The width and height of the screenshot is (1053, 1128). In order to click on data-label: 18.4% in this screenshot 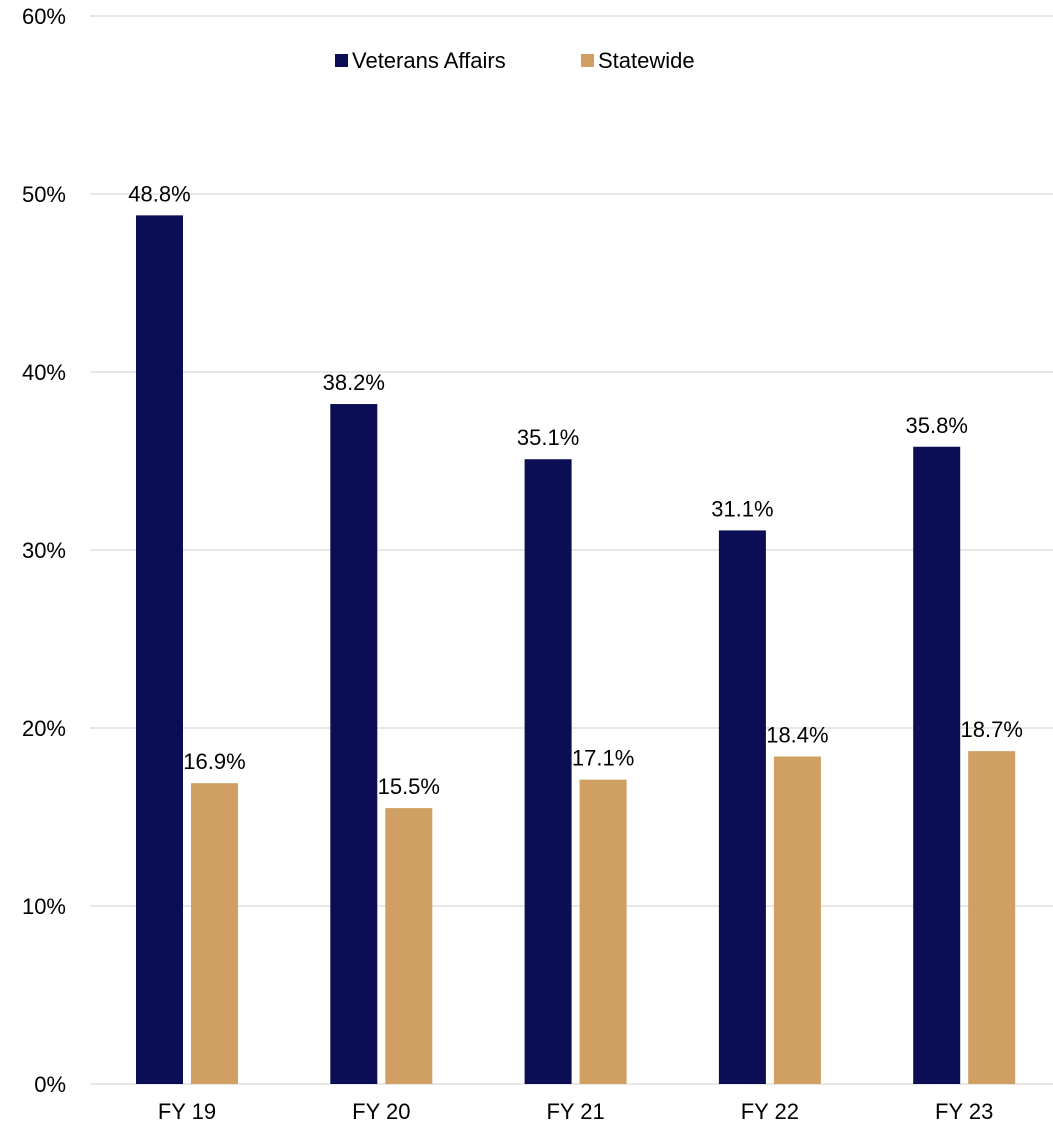, I will do `click(797, 734)`.